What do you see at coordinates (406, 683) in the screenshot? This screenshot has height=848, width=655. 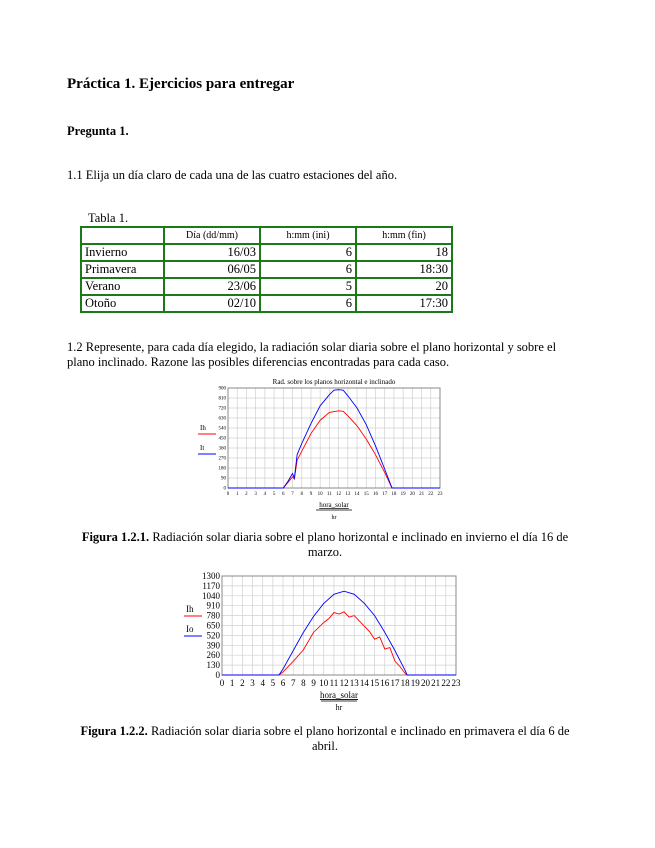 I see `x-tick-label: 18` at bounding box center [406, 683].